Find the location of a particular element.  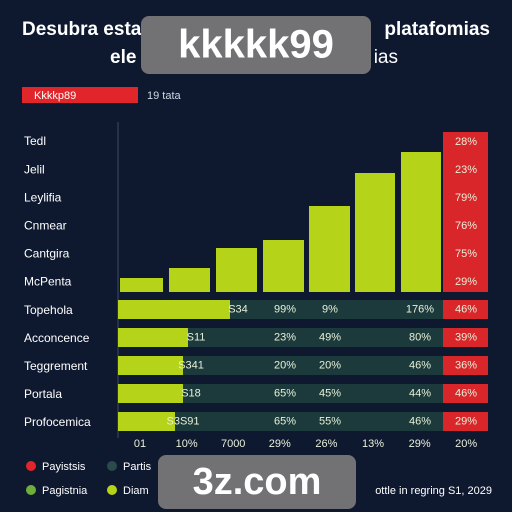

row-cell: 45% is located at coordinates (330, 393).